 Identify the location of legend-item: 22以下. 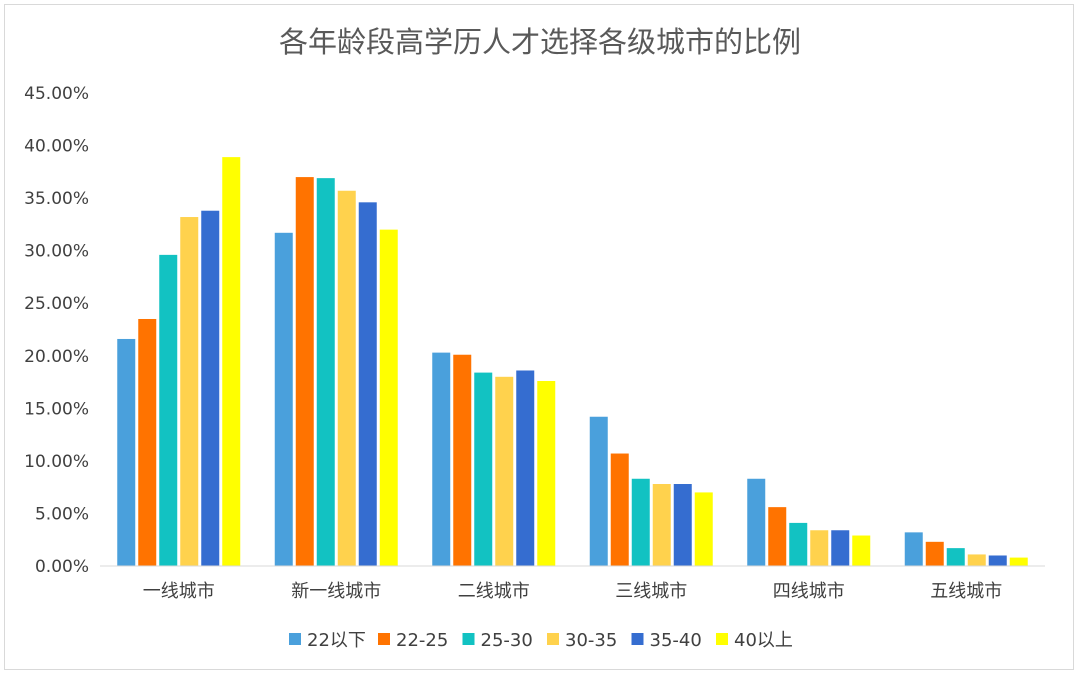
(327, 640).